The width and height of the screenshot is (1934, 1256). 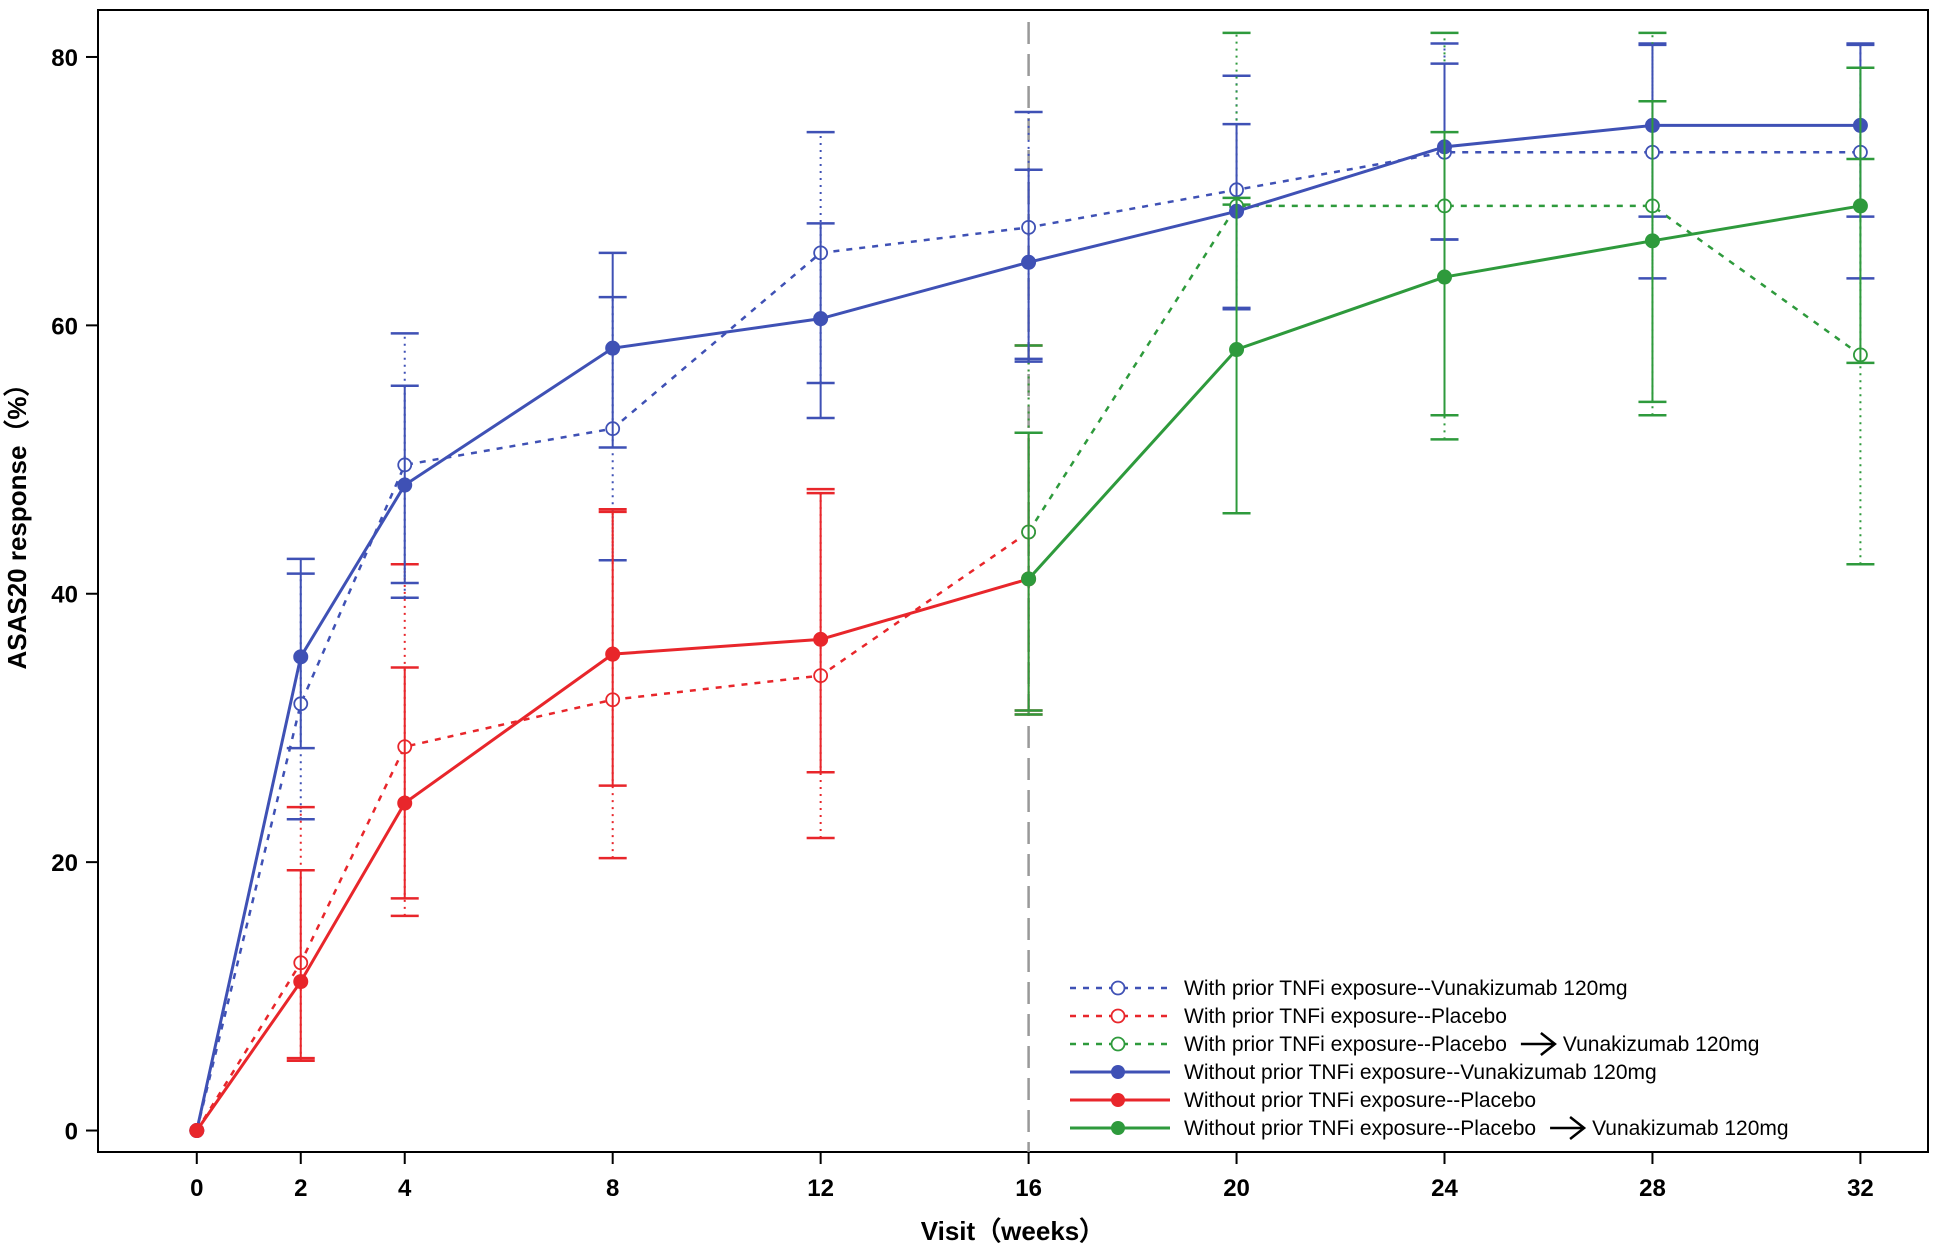 I want to click on x-tick-label: 24, so click(x=1444, y=1188).